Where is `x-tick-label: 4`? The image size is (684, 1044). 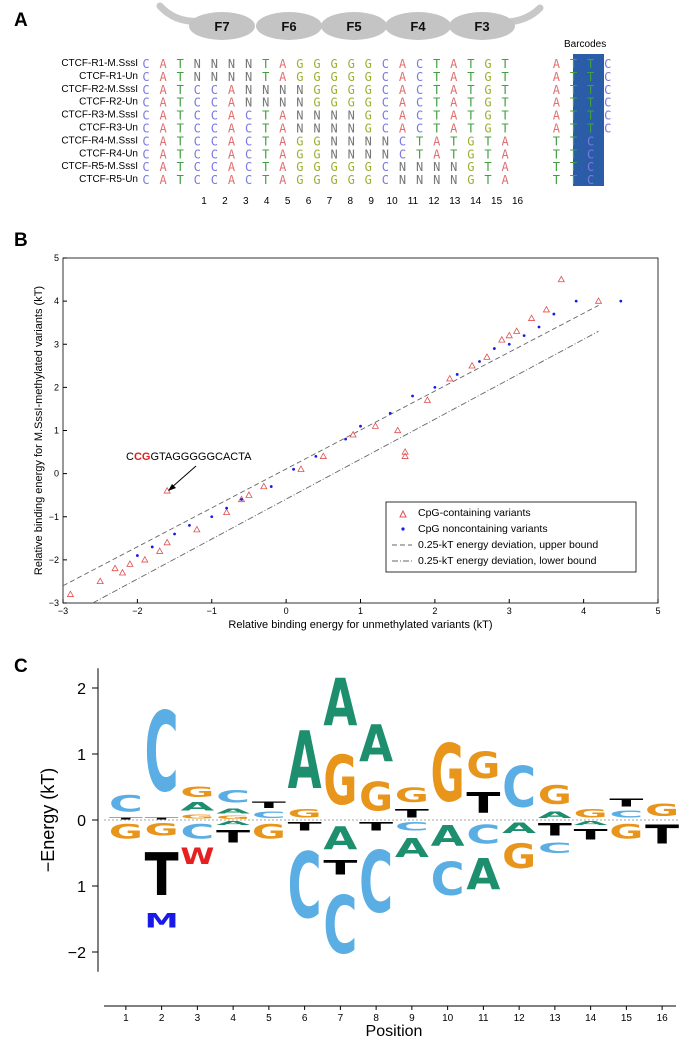
x-tick-label: 4 is located at coordinates (233, 1018).